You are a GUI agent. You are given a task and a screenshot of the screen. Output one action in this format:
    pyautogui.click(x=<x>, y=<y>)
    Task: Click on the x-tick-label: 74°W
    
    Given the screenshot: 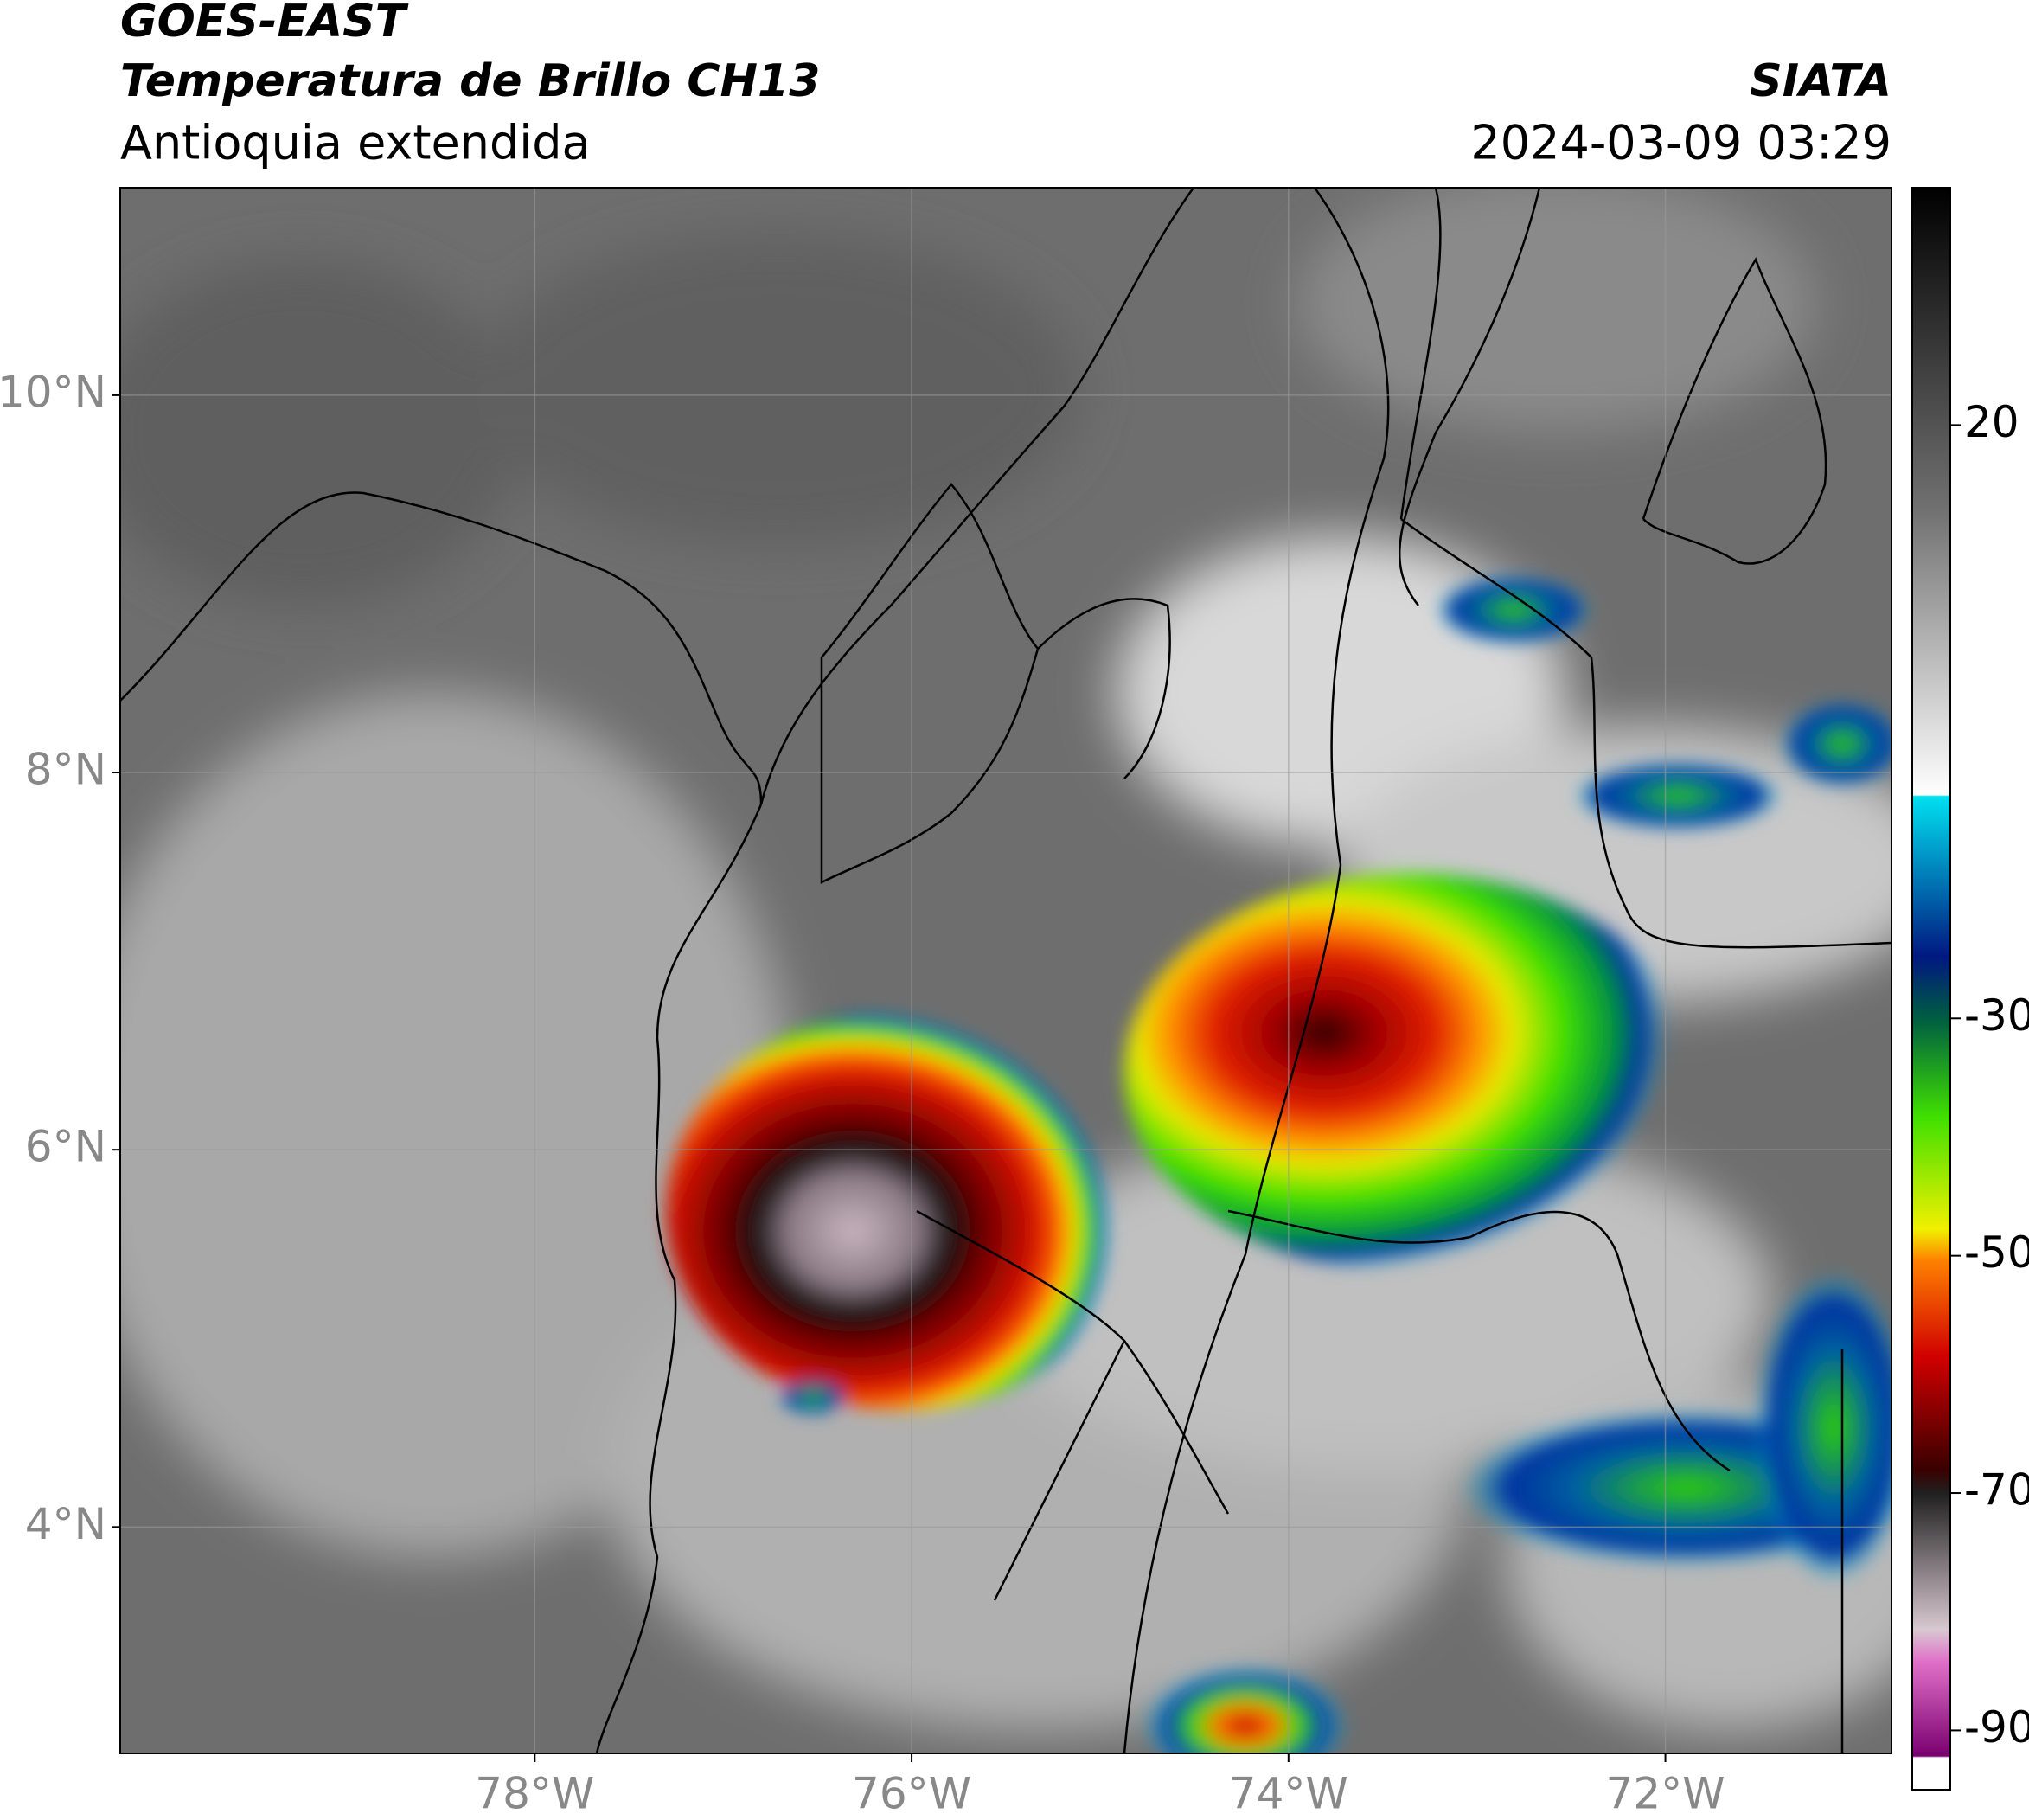 What is the action you would take?
    pyautogui.click(x=1288, y=1793)
    